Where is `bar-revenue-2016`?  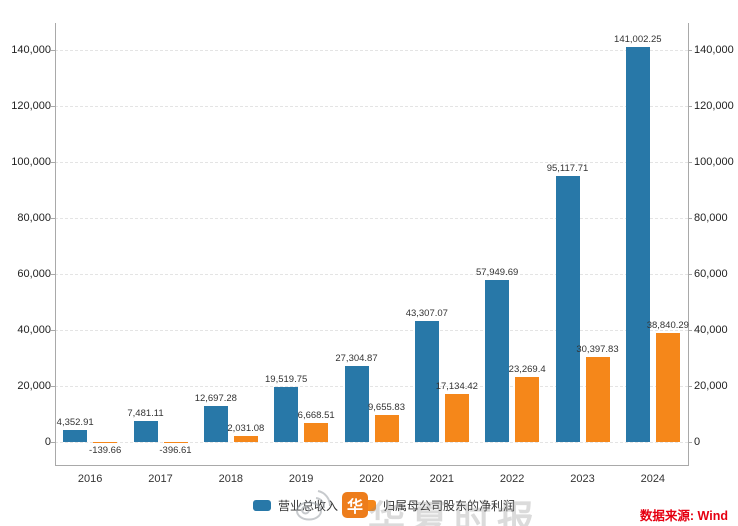 bar-revenue-2016 is located at coordinates (75, 435).